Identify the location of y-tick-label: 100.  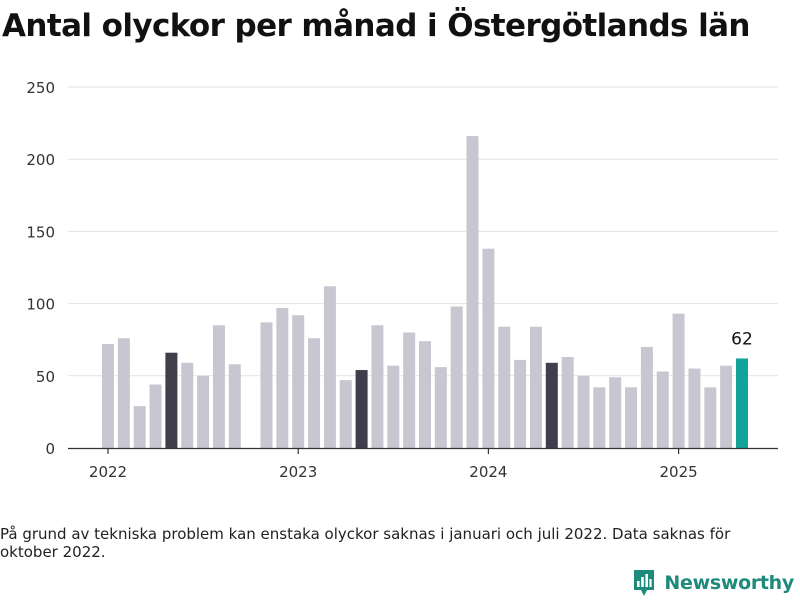
(40, 305).